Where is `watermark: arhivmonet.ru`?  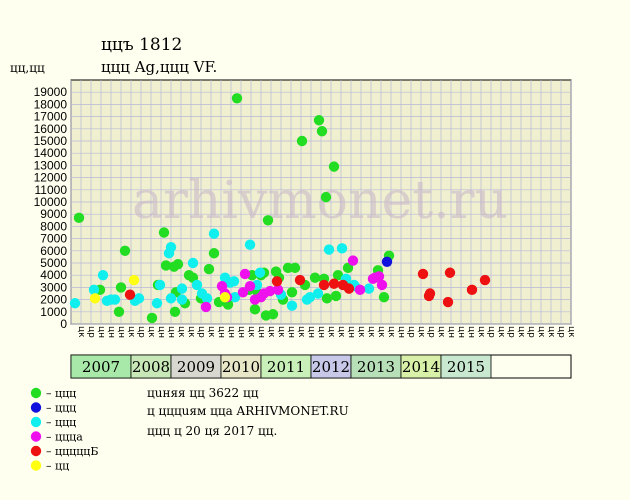
watermark: arhivmonet.ru is located at coordinates (320, 201).